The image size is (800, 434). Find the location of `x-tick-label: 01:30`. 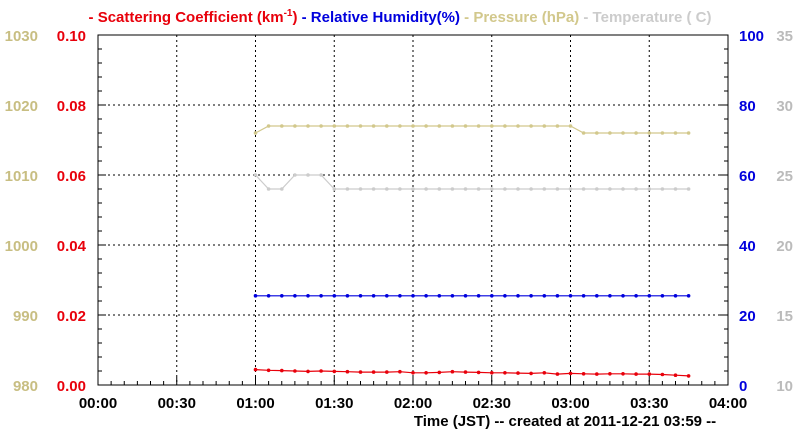

x-tick-label: 01:30 is located at coordinates (334, 403).